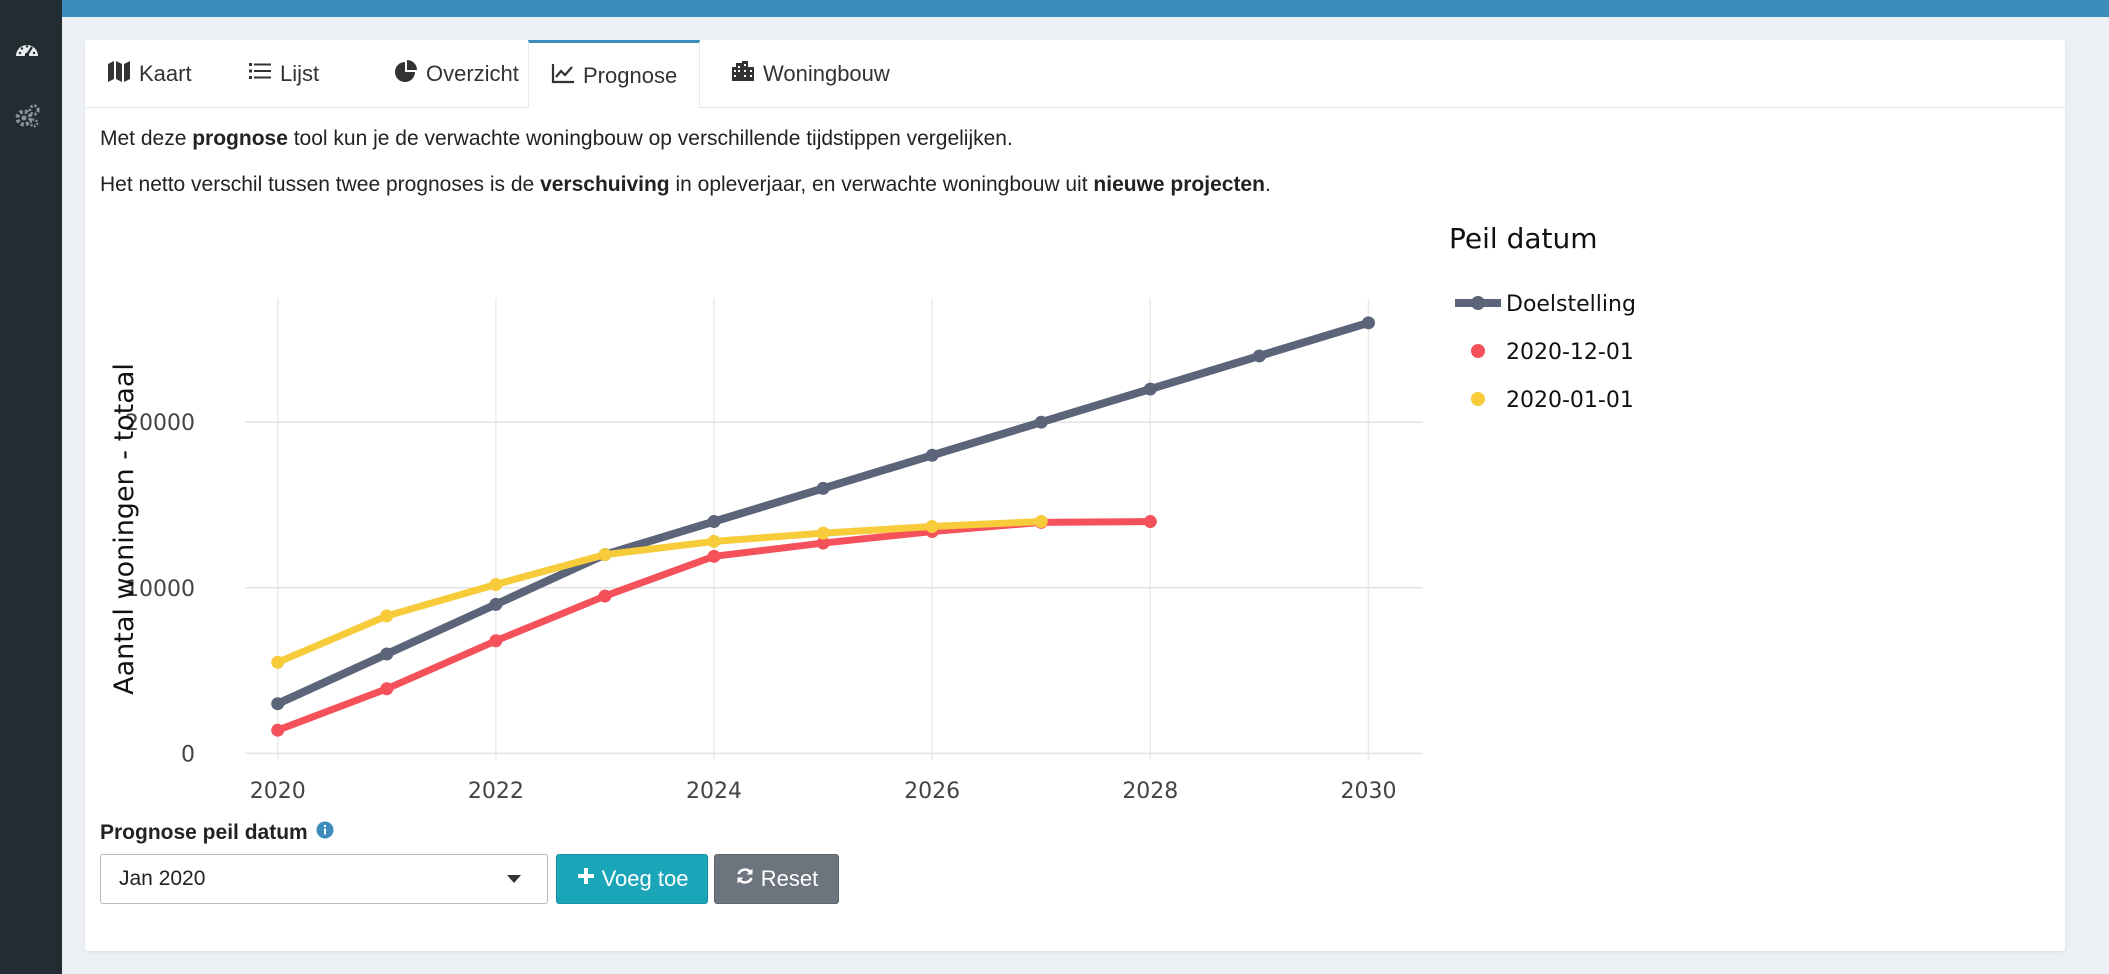 The width and height of the screenshot is (2109, 974). What do you see at coordinates (1570, 352) in the screenshot?
I see `legend-label: 2020-12-01` at bounding box center [1570, 352].